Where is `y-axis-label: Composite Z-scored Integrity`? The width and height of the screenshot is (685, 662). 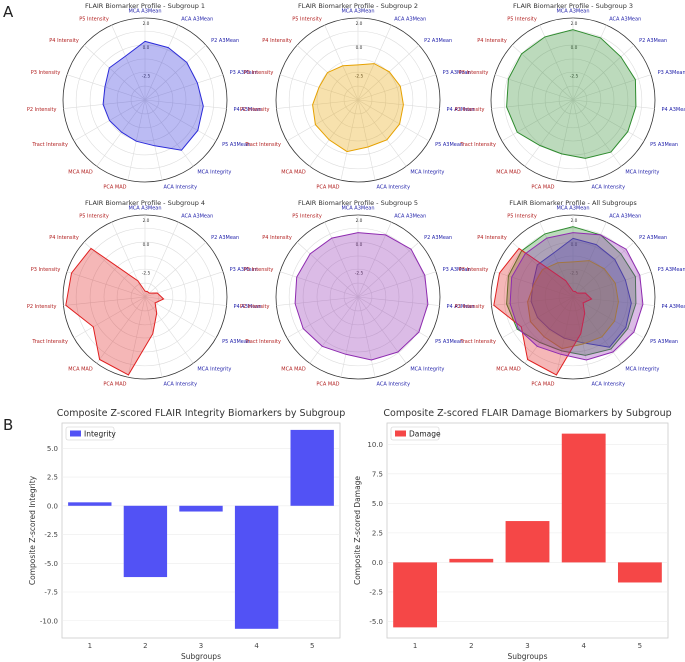 y-axis-label: Composite Z-scored Integrity is located at coordinates (32, 530).